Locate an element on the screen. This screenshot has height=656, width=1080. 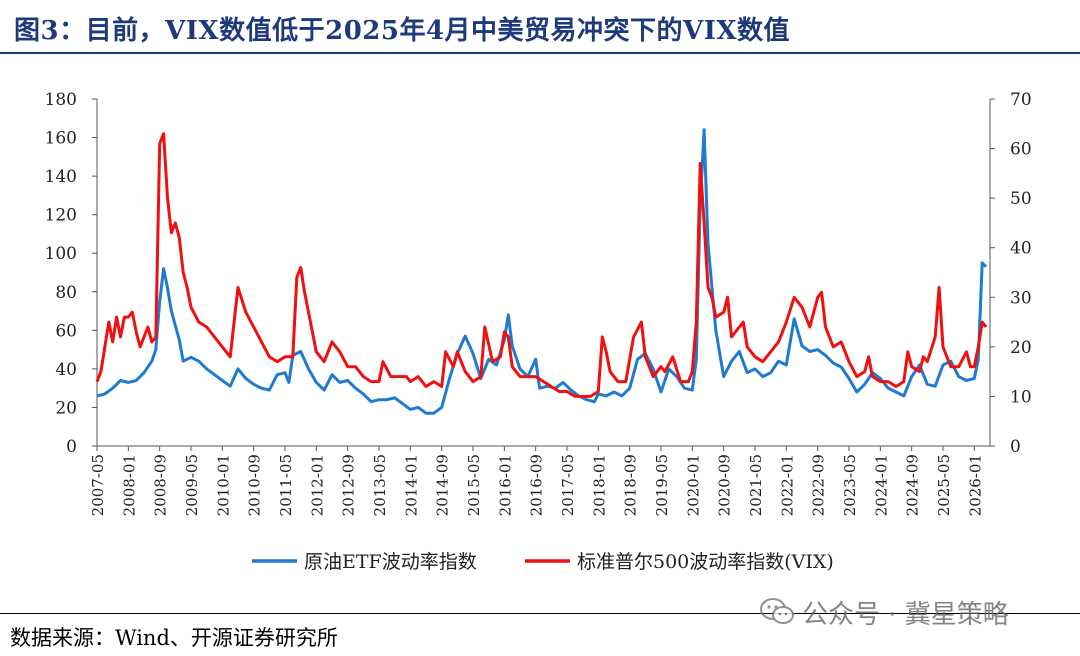
x-tick-label: 2013-05 is located at coordinates (380, 485).